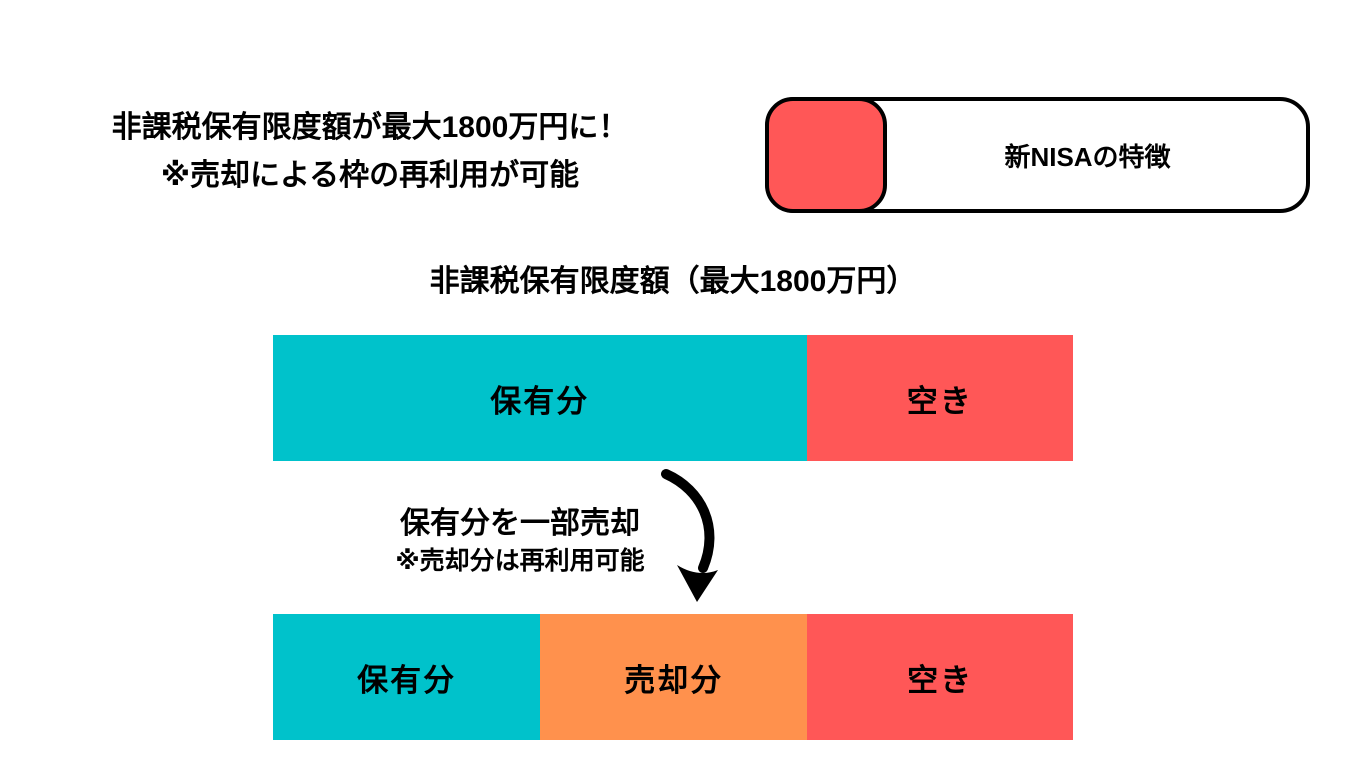  I want to click on headline-line-2: ※売却による枠の再利用が可能, so click(370, 175).